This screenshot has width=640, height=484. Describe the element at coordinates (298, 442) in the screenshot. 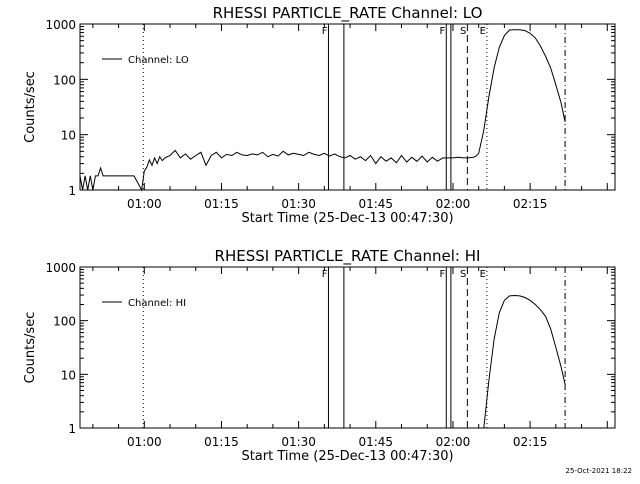

I see `panel2-x-tick-label: 01:30` at that location.